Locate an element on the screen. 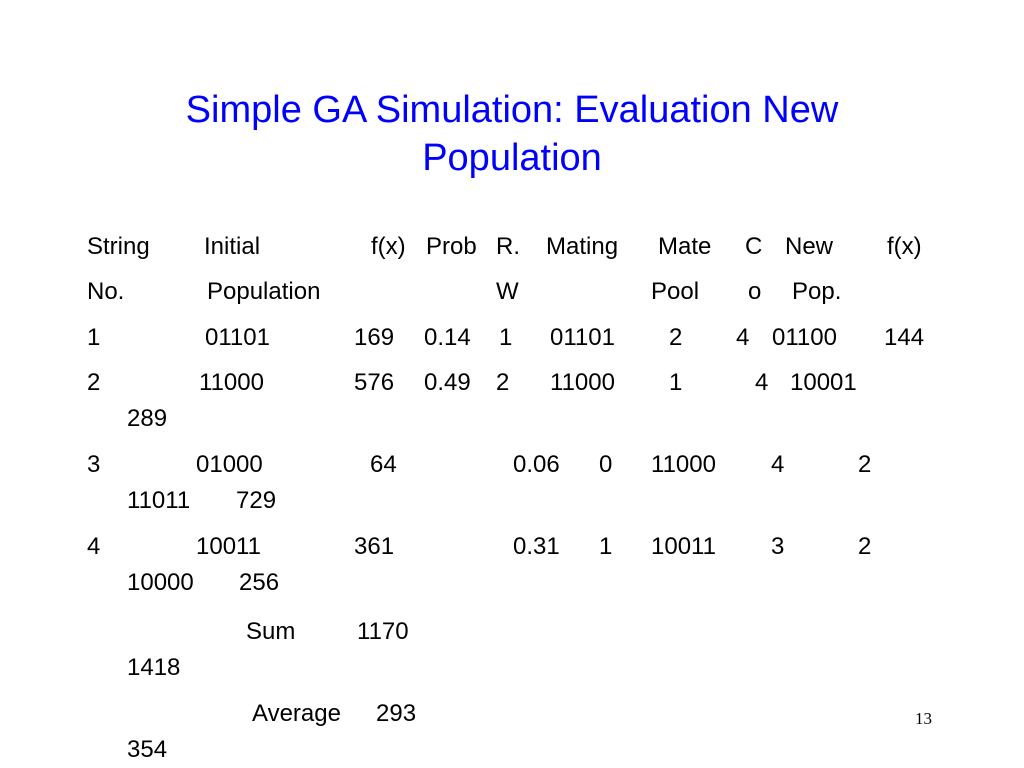  cell-no: 3 is located at coordinates (94, 464).